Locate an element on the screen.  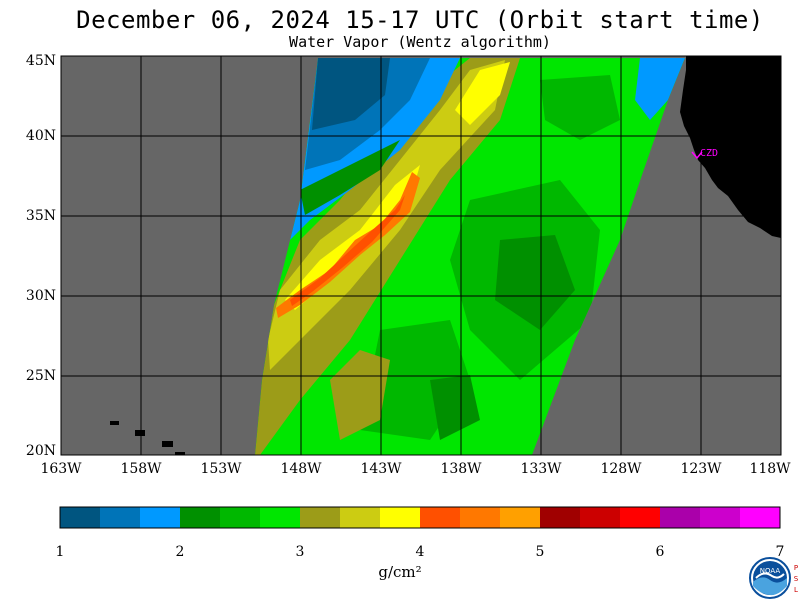
lon-label-158w: 158W is located at coordinates (141, 469).